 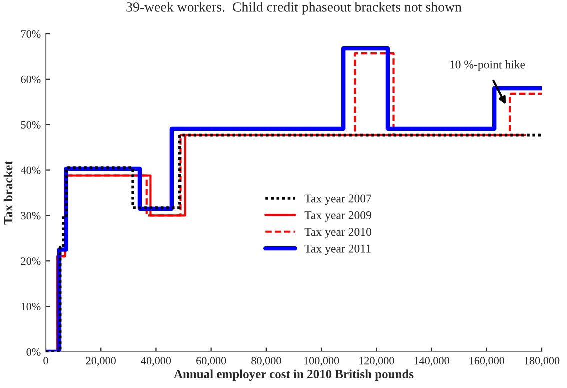 What do you see at coordinates (337, 250) in the screenshot?
I see `legend-label: Tax year 2011` at bounding box center [337, 250].